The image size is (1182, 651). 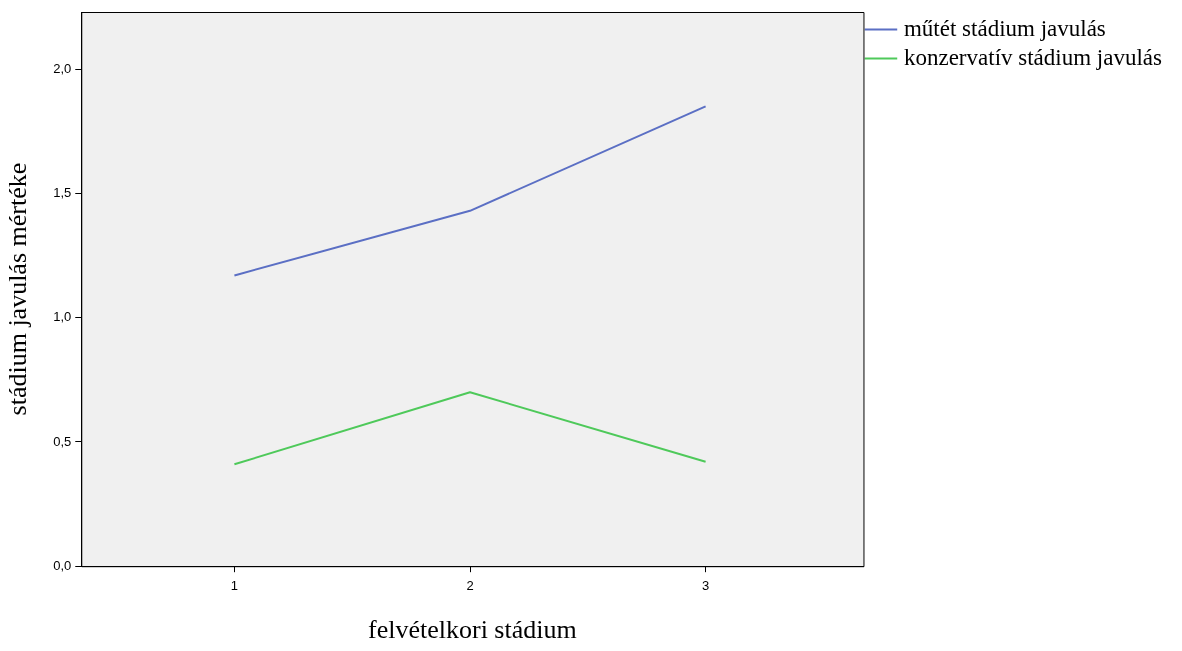 I want to click on y-tick-label: 1,5, so click(x=62, y=192).